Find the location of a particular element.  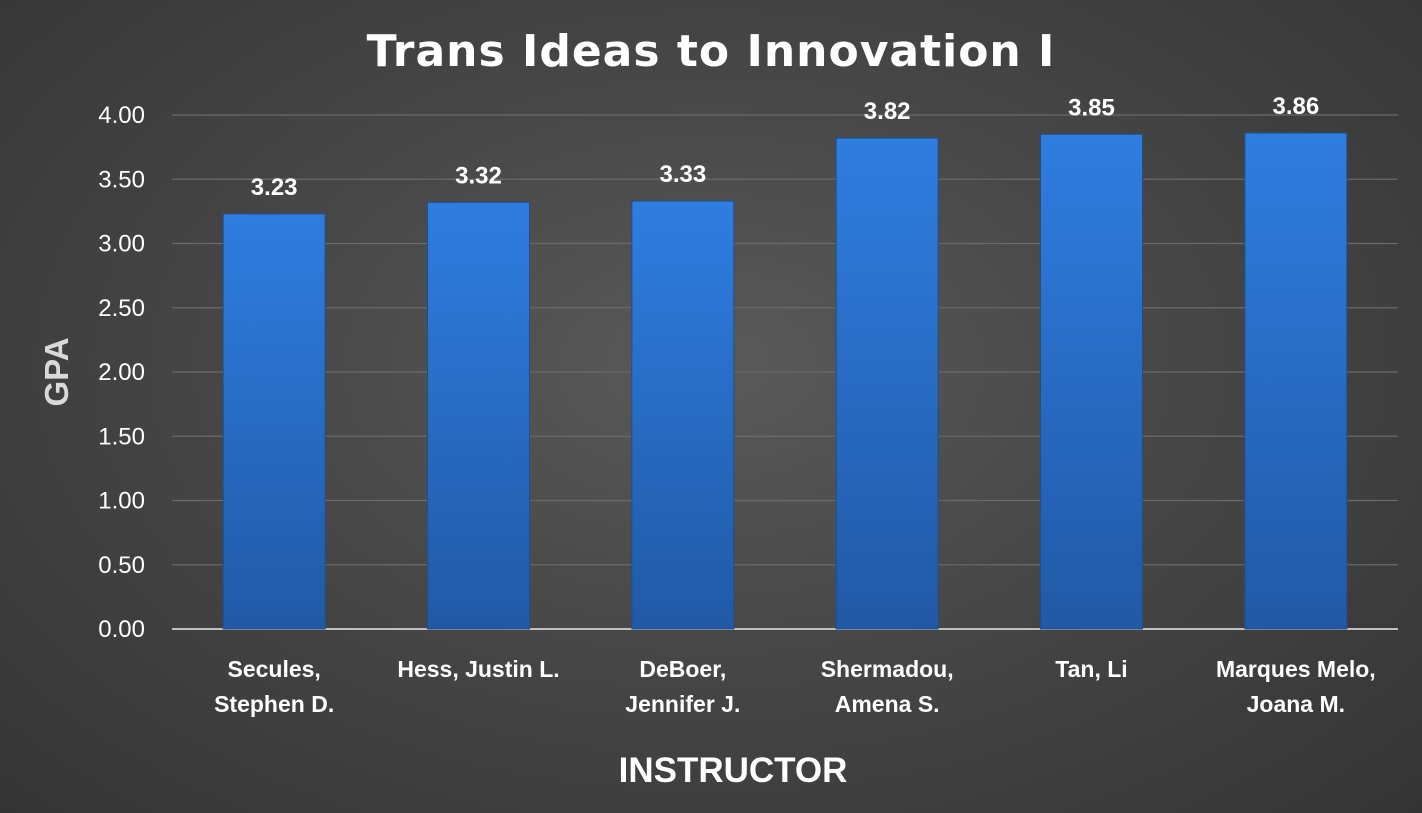

data-label: 3.82 is located at coordinates (887, 111).